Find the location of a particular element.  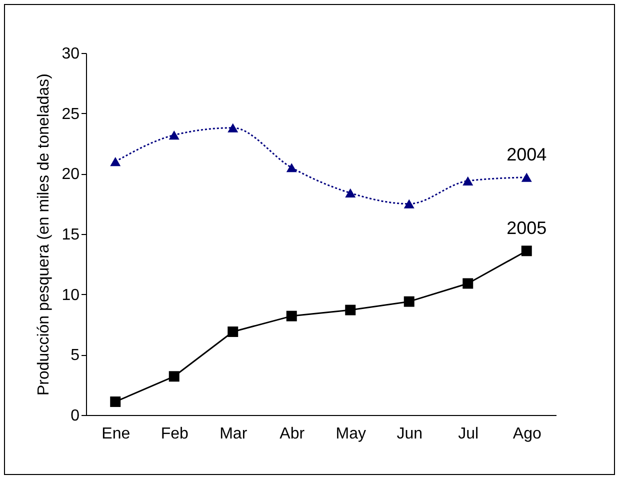

x-tick-label: May is located at coordinates (351, 434).